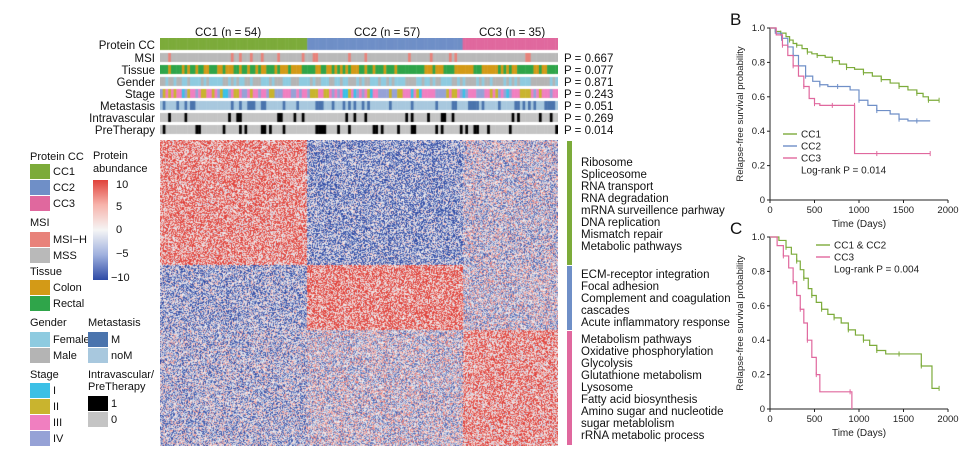 The image size is (976, 451). I want to click on survival-curve-cc1-cc2, so click(855, 312).